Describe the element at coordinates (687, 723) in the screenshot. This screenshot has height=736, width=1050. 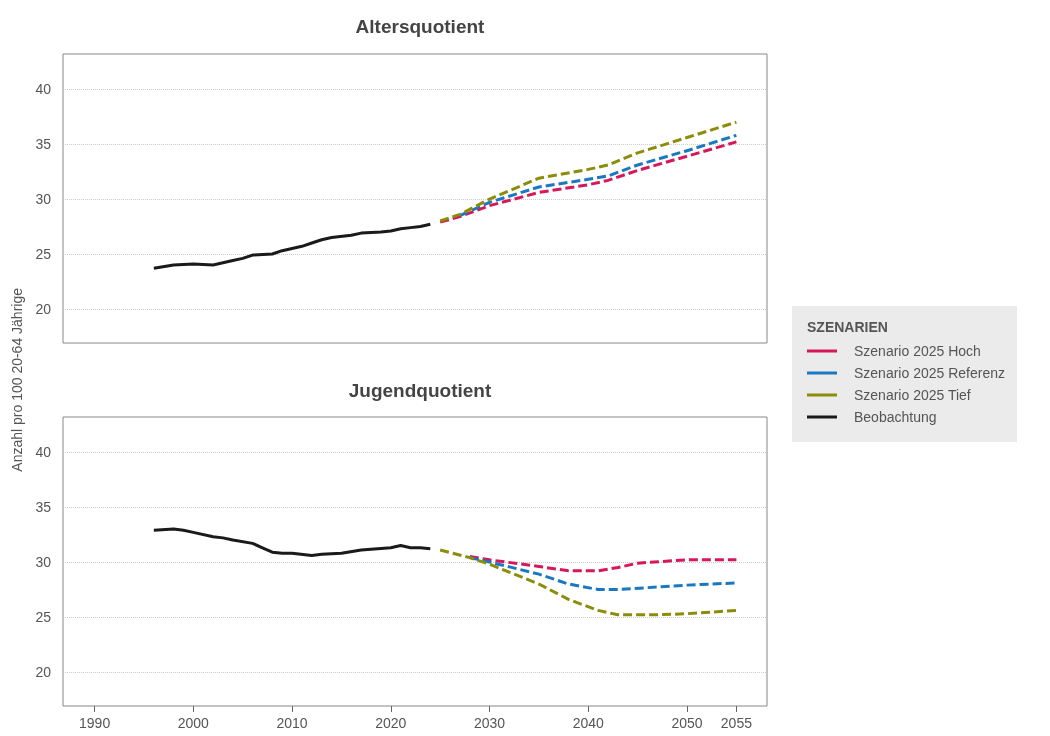
I see `x-tick-label: 2050` at that location.